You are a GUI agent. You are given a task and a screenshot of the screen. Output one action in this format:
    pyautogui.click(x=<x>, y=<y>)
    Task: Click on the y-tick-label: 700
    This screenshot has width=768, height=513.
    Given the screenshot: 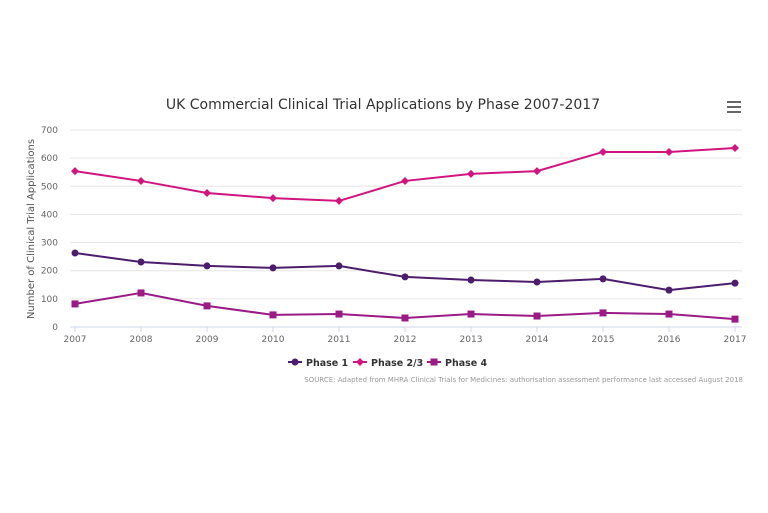 What is the action you would take?
    pyautogui.click(x=49, y=131)
    